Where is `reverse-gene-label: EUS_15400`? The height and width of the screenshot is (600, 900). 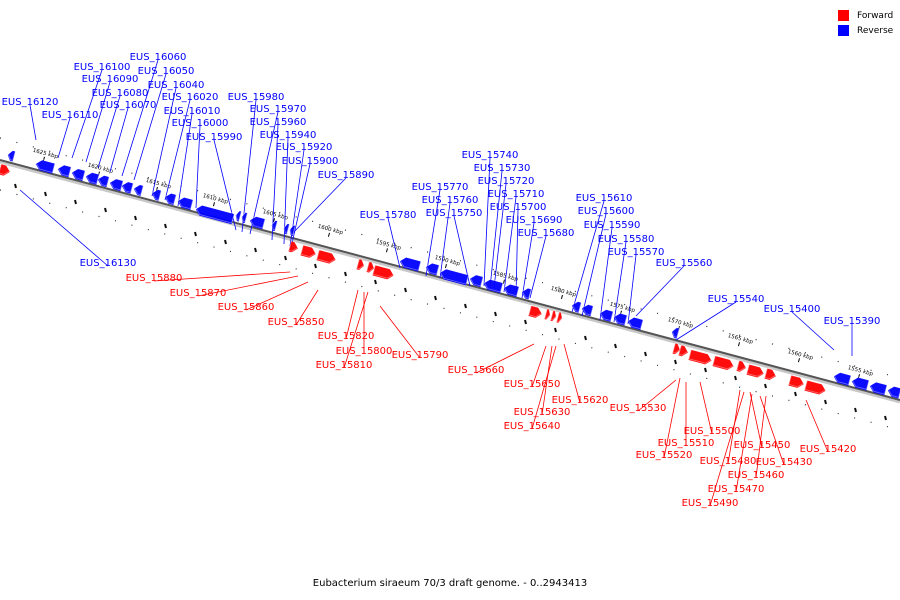
reverse-gene-label: EUS_15400 is located at coordinates (792, 309).